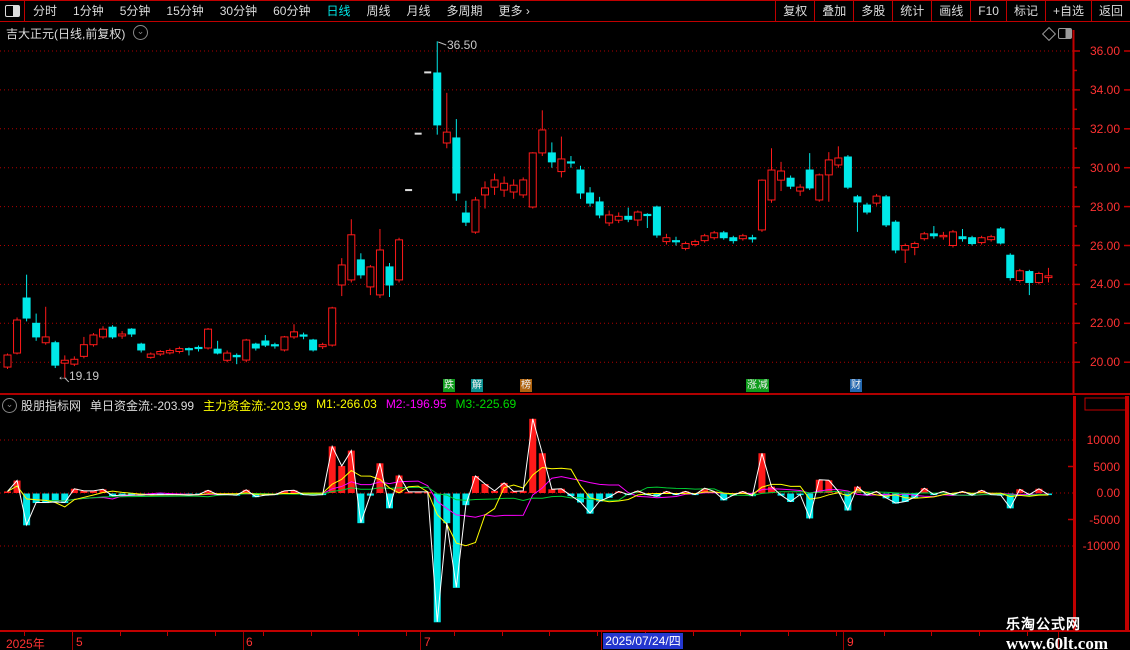 This screenshot has height=650, width=1130. I want to click on event-tag-跌: 跌, so click(449, 385).